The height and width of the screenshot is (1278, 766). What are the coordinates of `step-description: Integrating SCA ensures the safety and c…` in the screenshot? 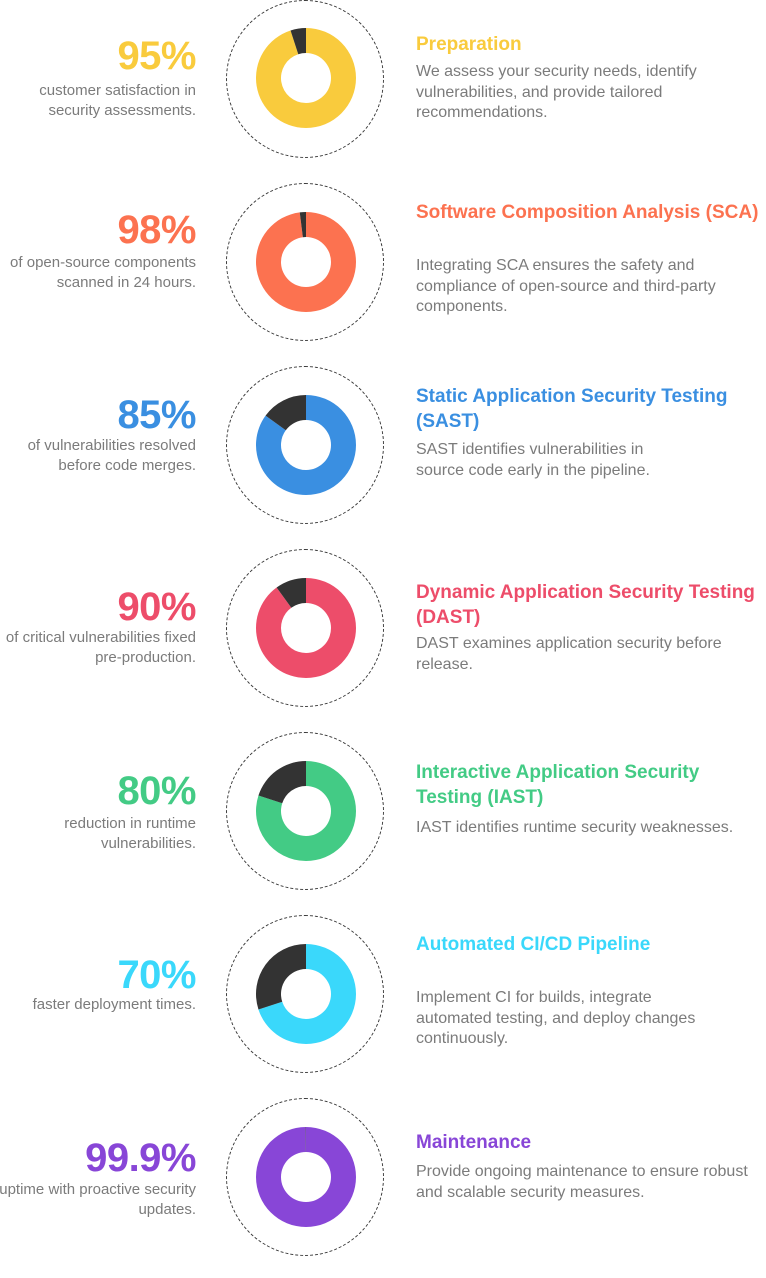 It's located at (586, 287).